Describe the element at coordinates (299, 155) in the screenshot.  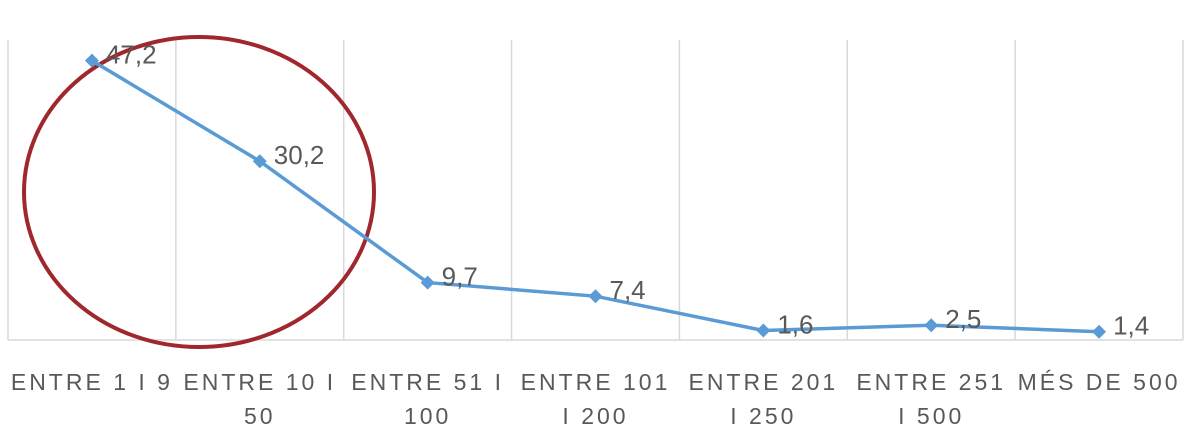
I see `data-label: 30,2` at that location.